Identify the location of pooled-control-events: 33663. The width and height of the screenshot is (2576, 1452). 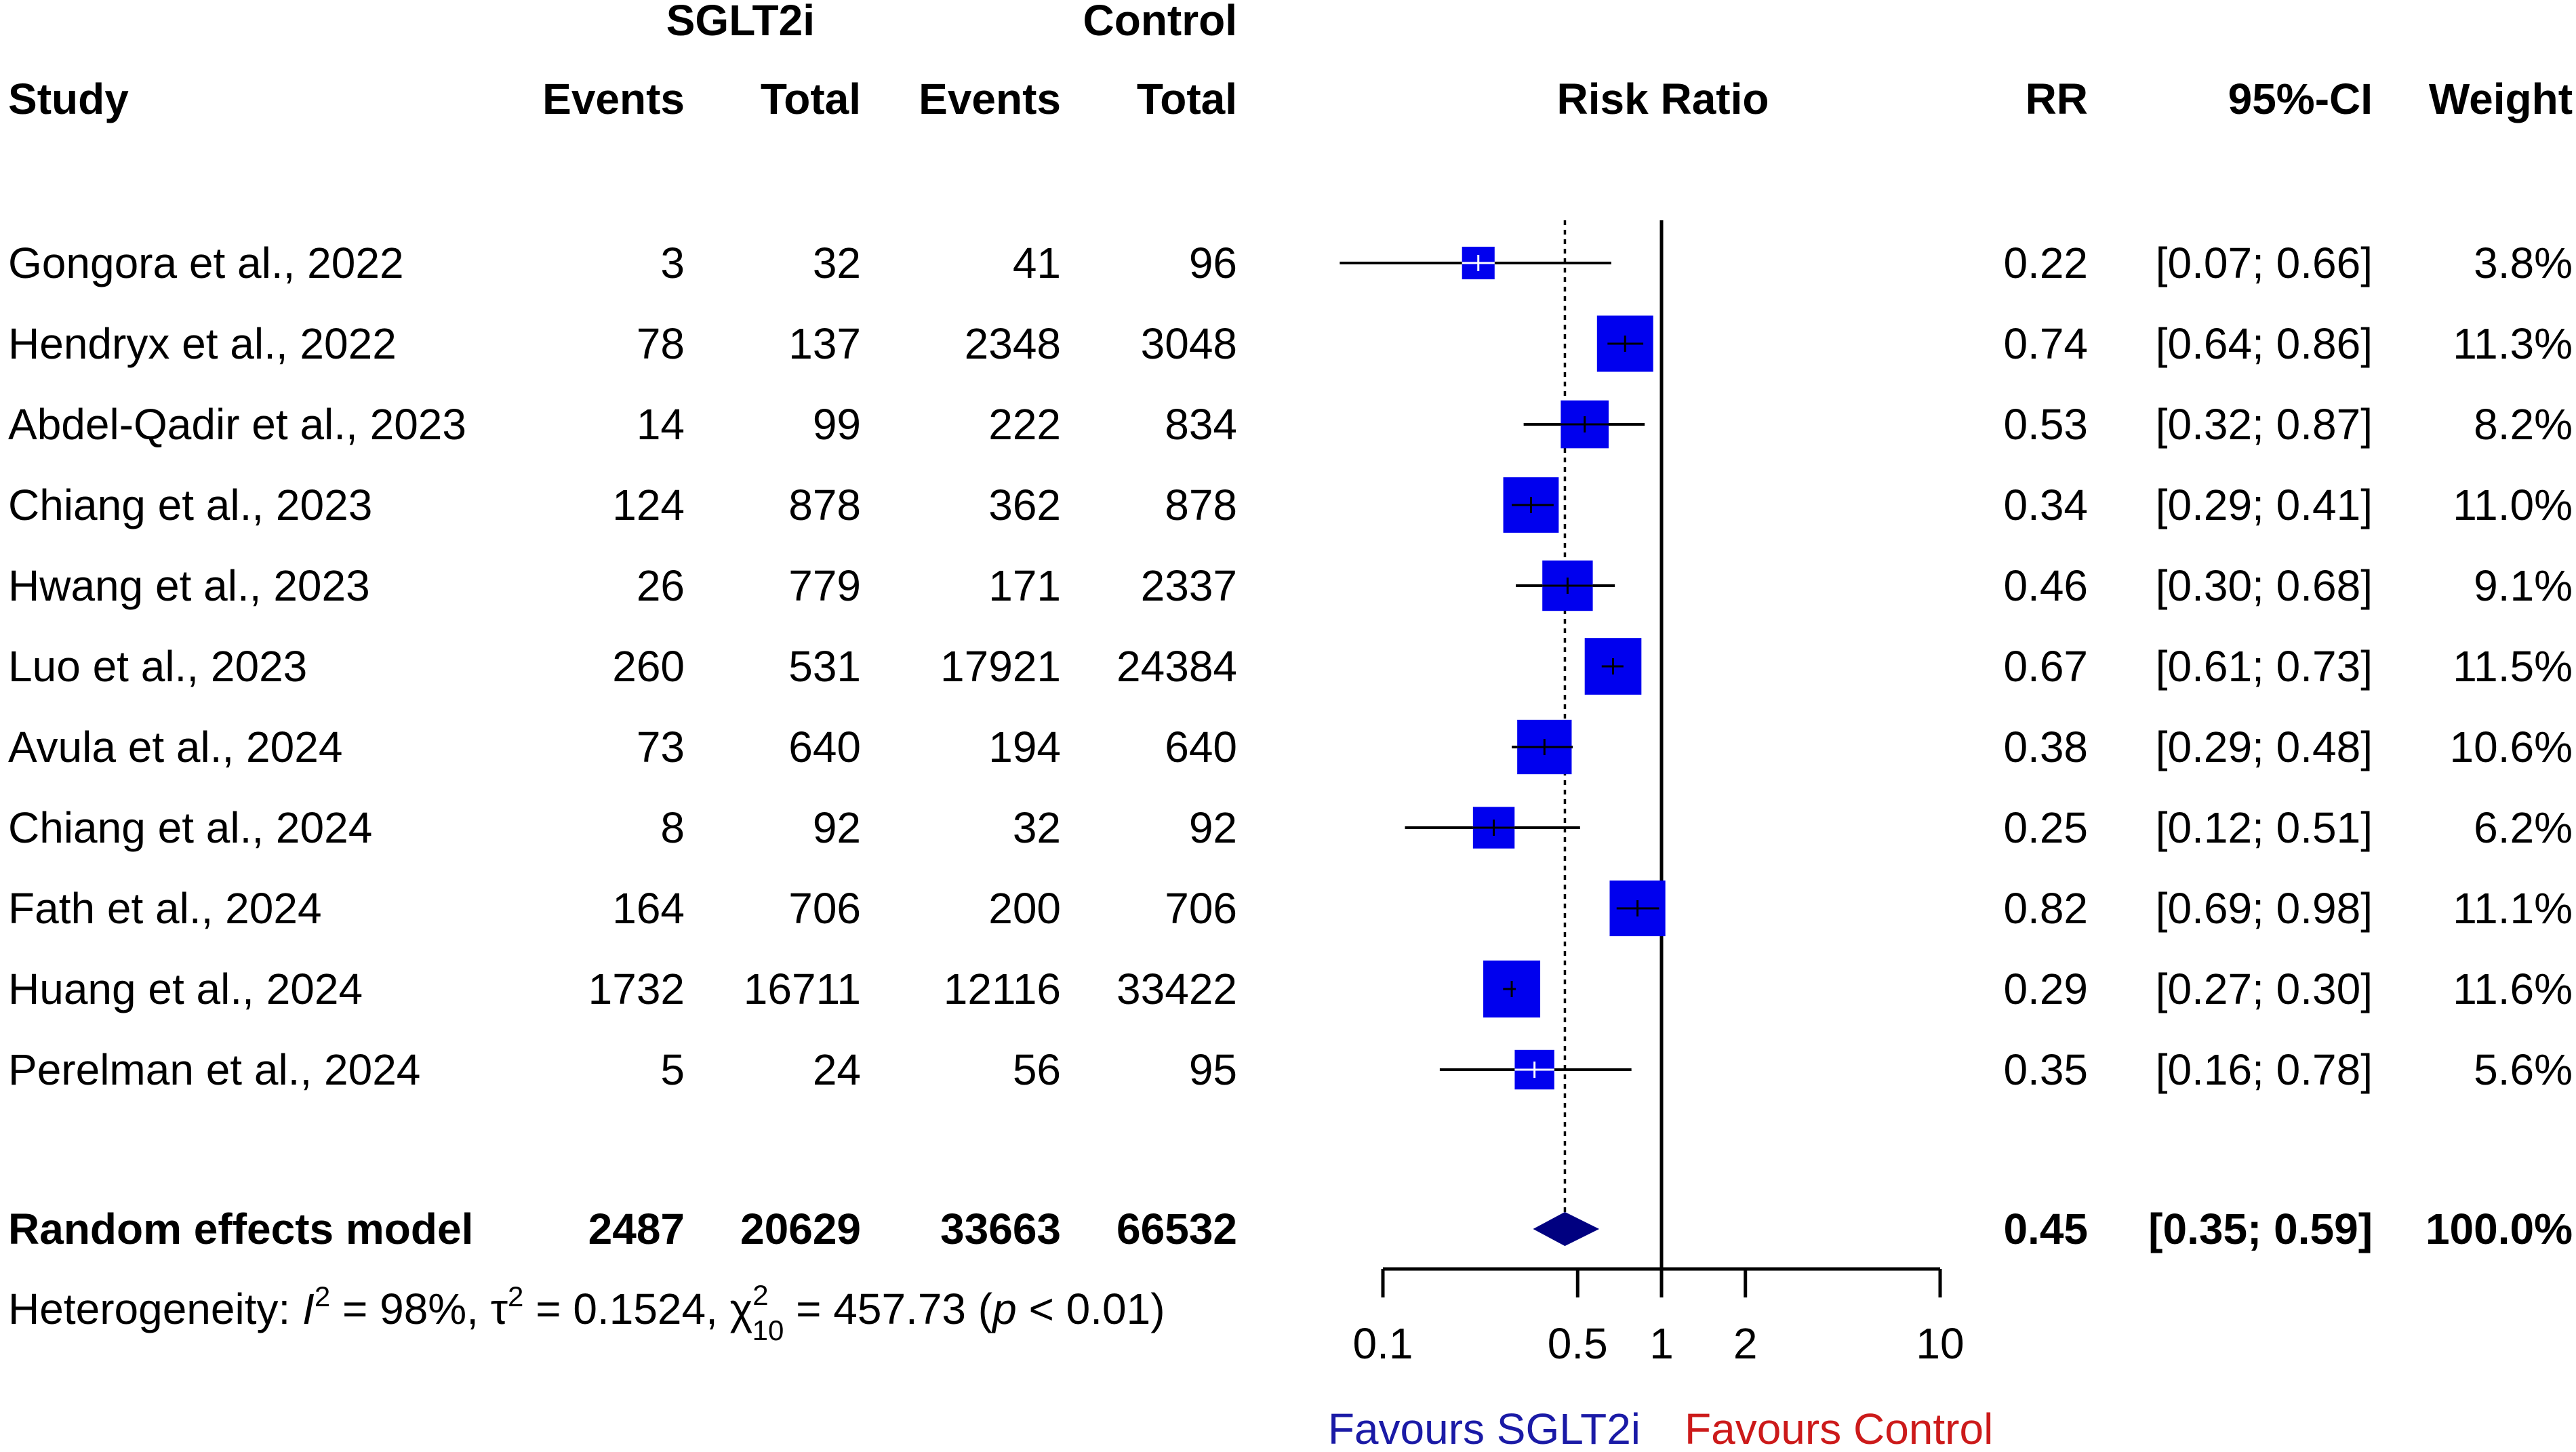
(1000, 1229).